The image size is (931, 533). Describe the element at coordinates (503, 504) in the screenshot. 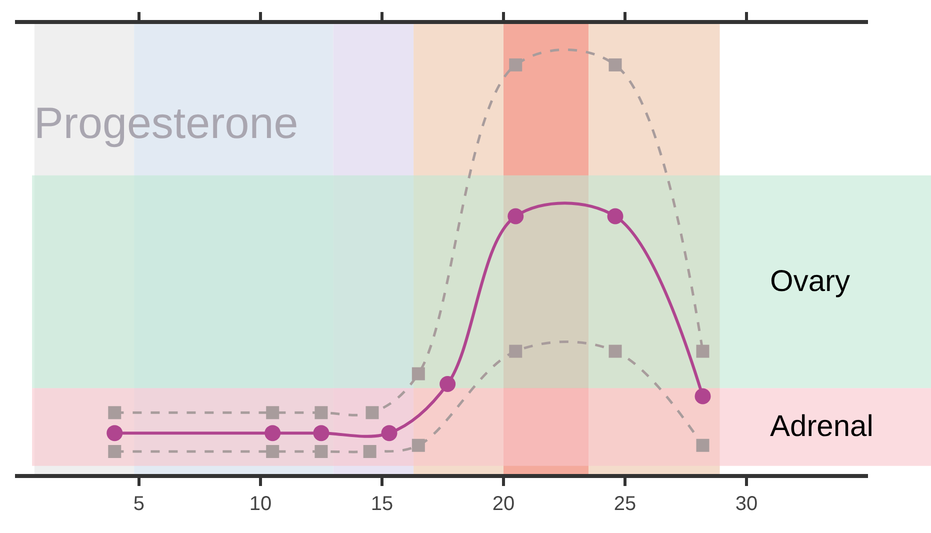

I see `x-tick-label: 20` at that location.